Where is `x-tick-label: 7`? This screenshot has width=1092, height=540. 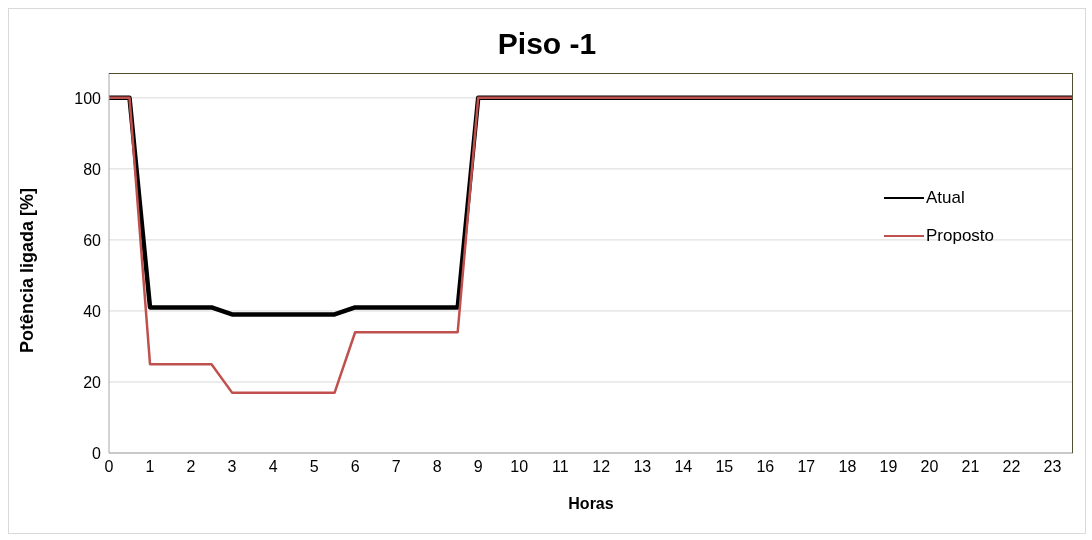 x-tick-label: 7 is located at coordinates (396, 467).